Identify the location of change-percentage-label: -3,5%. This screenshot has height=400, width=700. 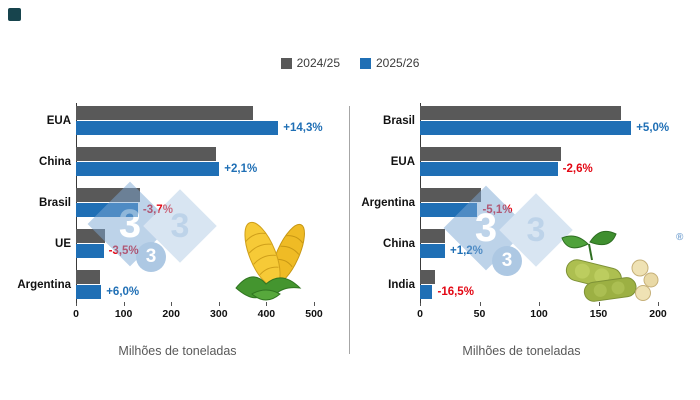
(123, 251).